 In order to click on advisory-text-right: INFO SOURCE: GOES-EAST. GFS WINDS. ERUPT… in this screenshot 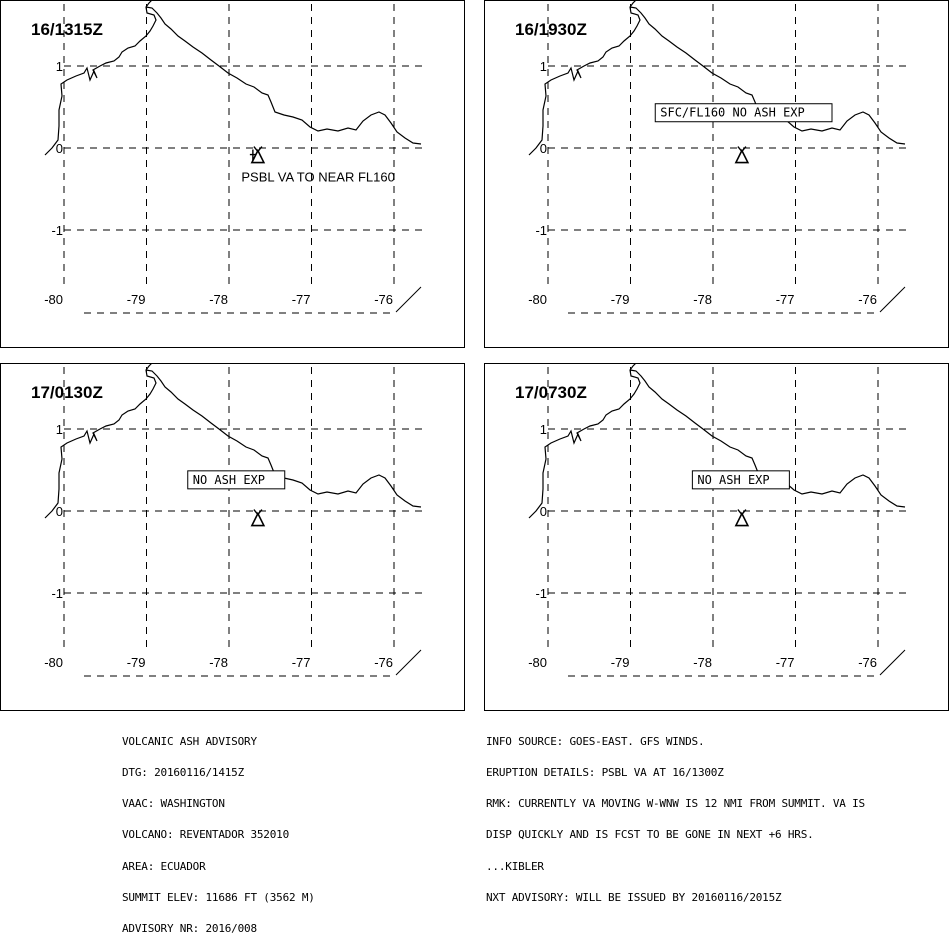, I will do `click(675, 815)`.